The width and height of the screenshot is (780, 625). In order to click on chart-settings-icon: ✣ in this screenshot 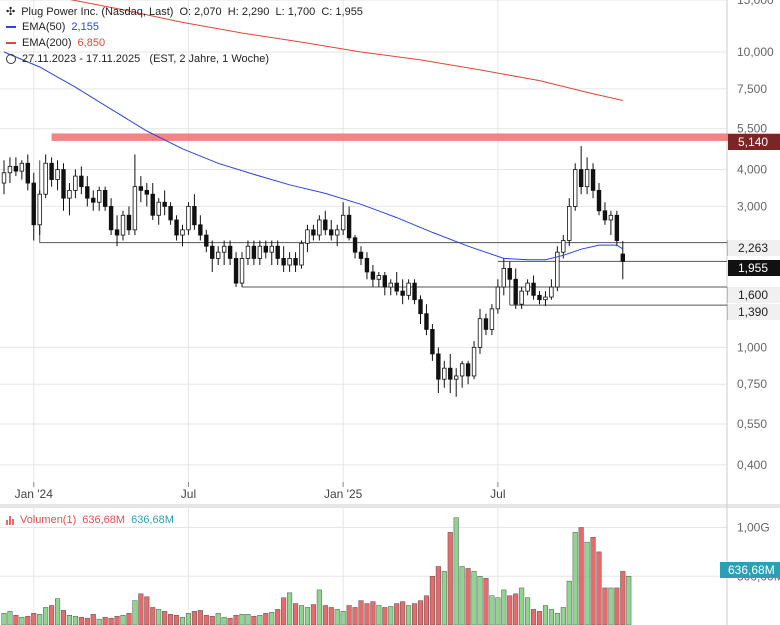, I will do `click(11, 12)`.